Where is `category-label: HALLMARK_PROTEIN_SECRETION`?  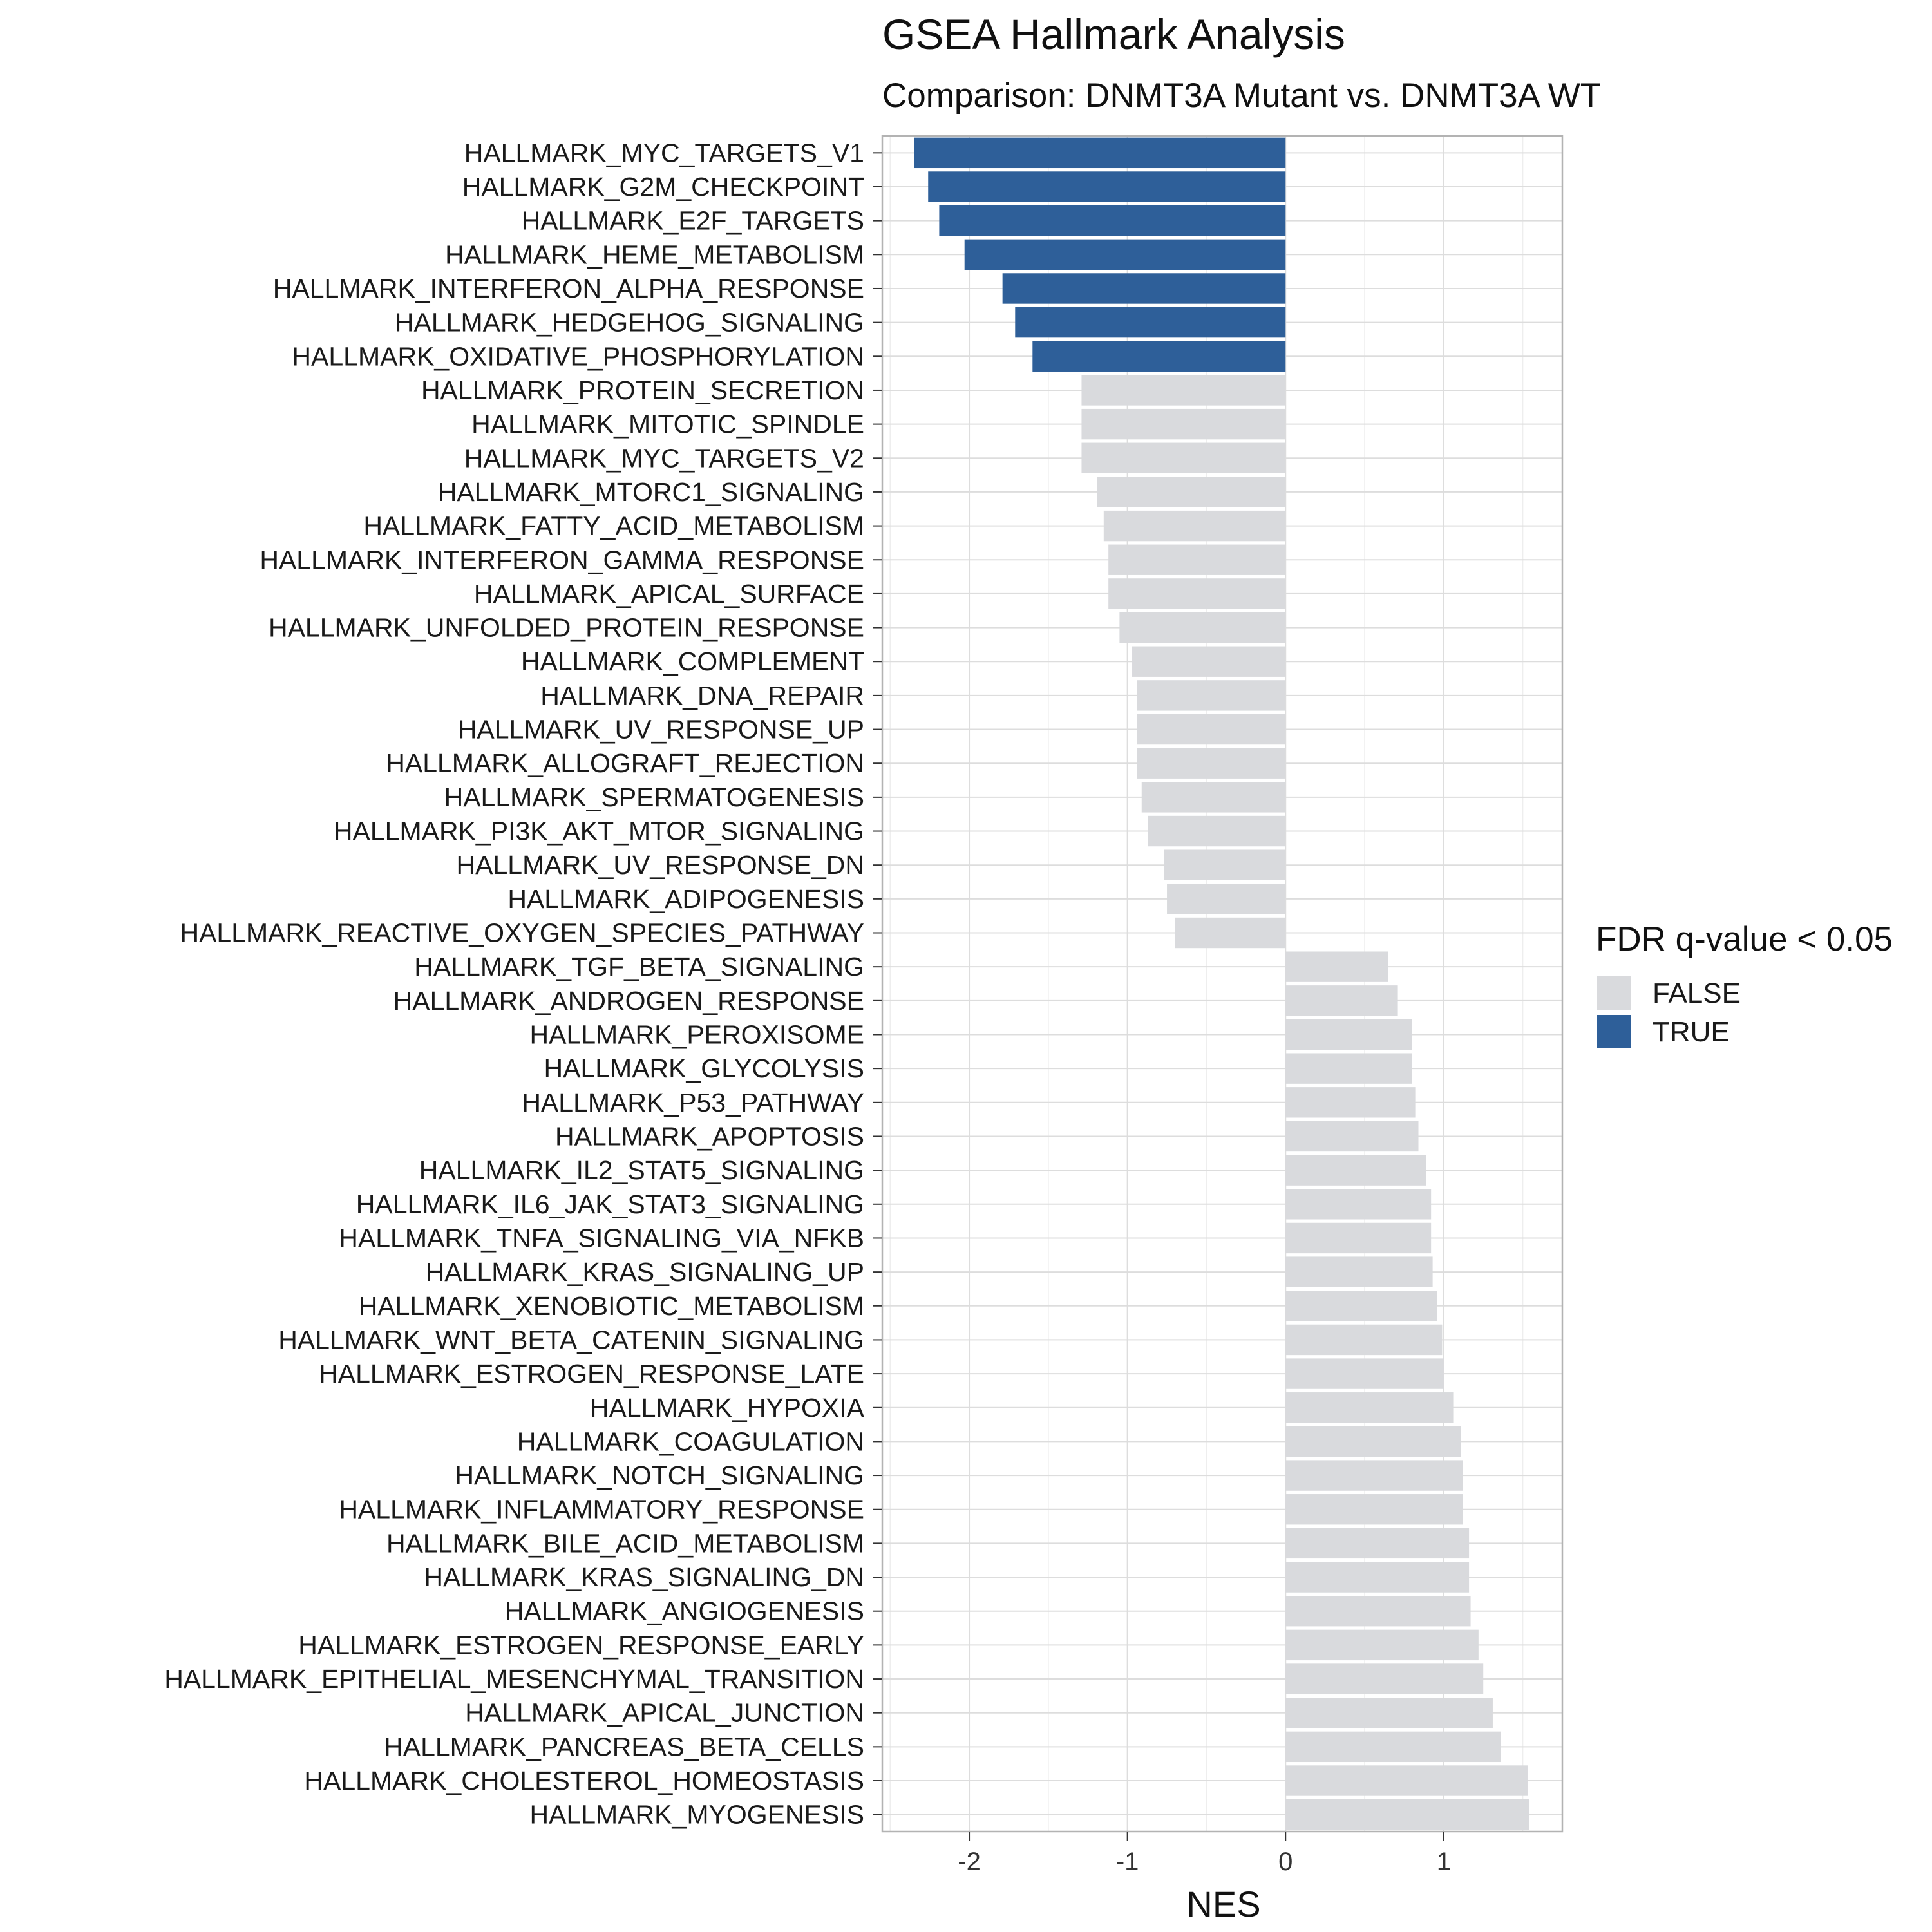 category-label: HALLMARK_PROTEIN_SECRETION is located at coordinates (642, 390).